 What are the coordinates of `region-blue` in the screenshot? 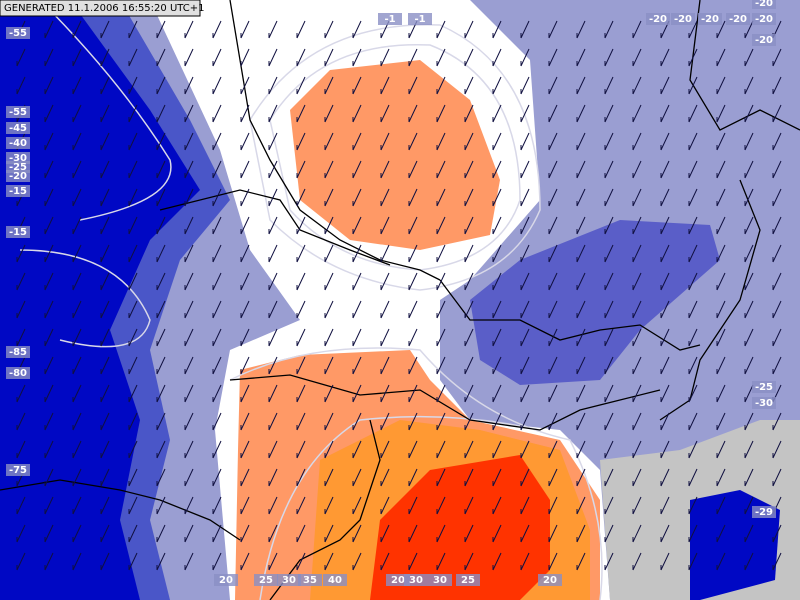 It's located at (595, 302).